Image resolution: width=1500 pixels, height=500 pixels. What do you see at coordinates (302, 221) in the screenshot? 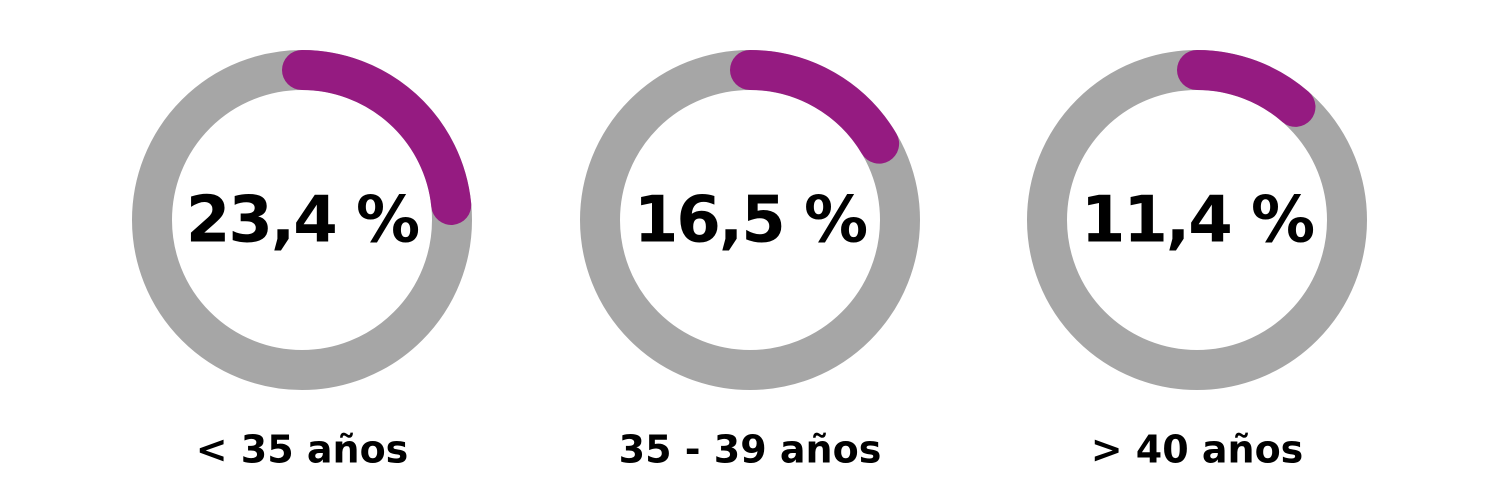
I see `value-label: 23,4 %` at bounding box center [302, 221].